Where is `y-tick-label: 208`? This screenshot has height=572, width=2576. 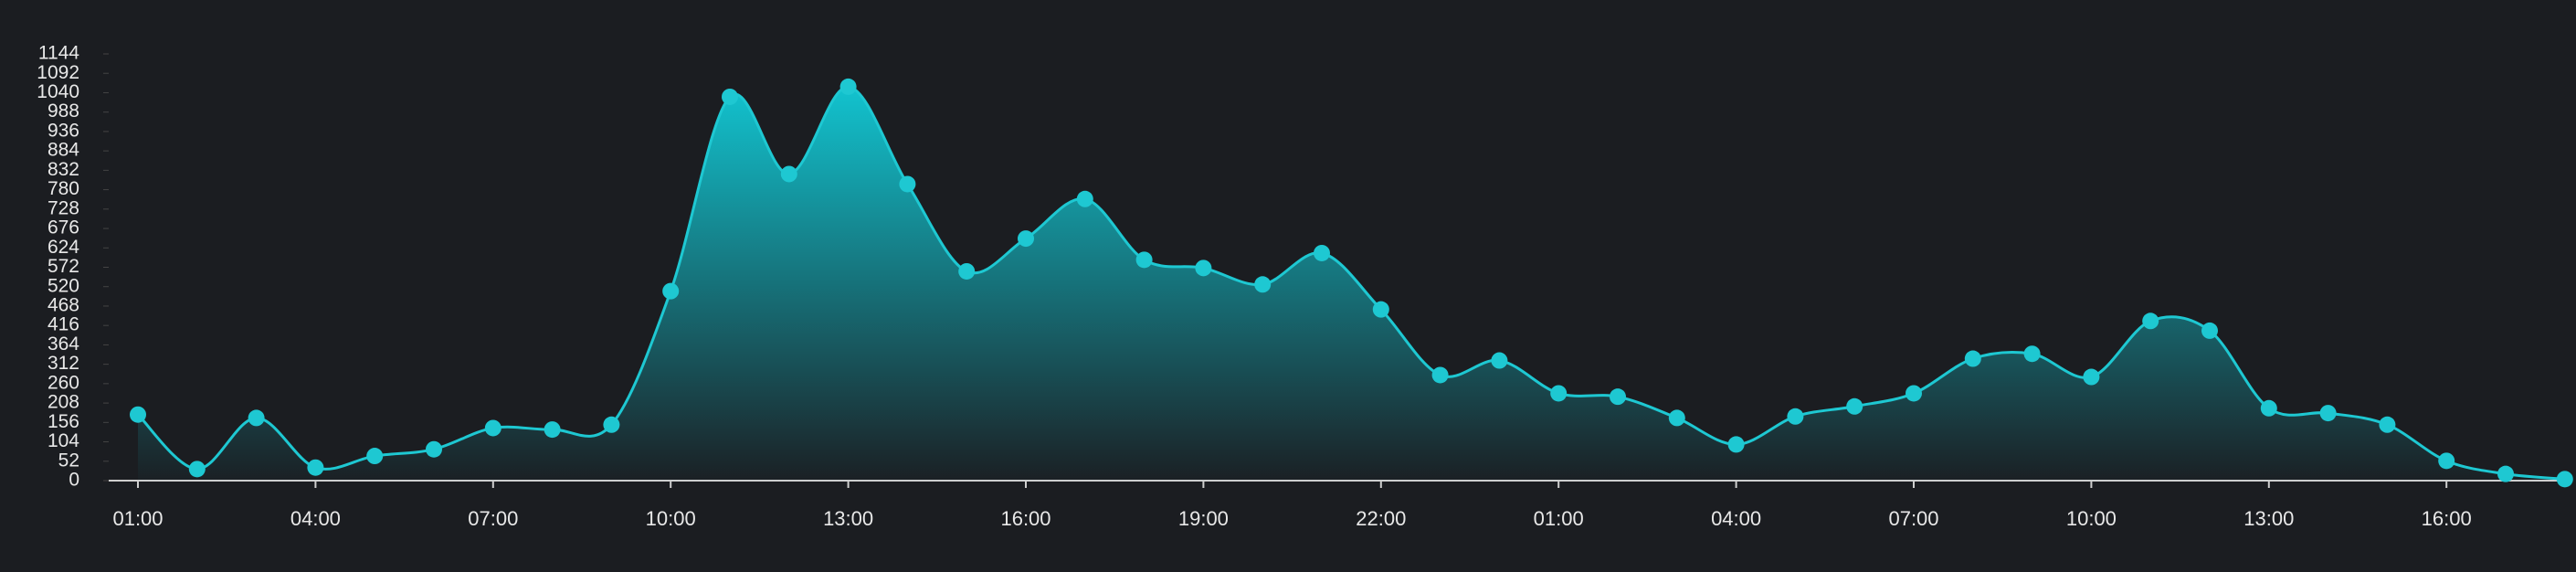 y-tick-label: 208 is located at coordinates (63, 402).